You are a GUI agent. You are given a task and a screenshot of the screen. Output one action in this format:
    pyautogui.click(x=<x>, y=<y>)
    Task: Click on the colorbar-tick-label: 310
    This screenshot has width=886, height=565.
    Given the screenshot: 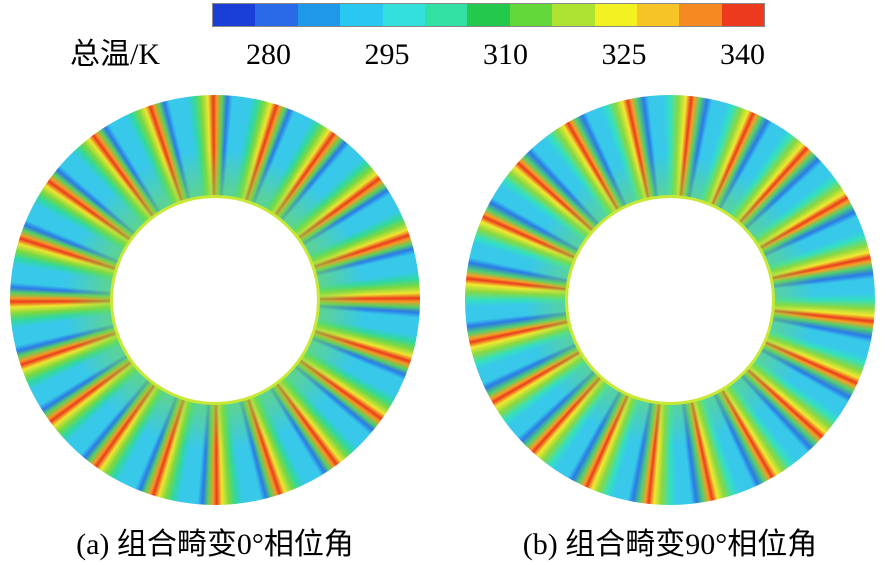 What is the action you would take?
    pyautogui.click(x=505, y=54)
    